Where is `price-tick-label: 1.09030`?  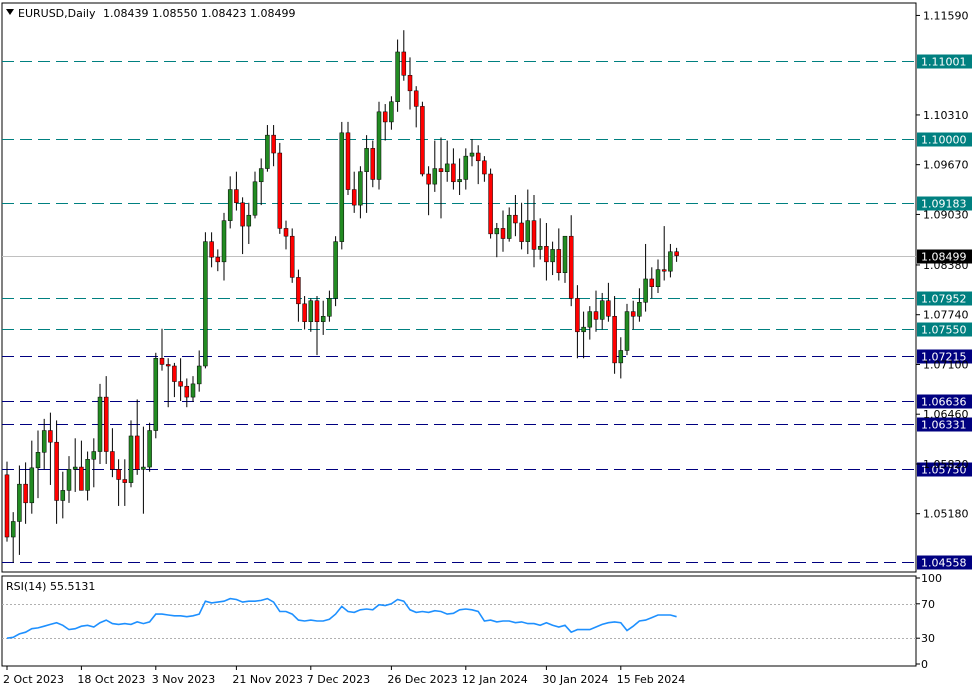
price-tick-label: 1.09030 is located at coordinates (946, 214).